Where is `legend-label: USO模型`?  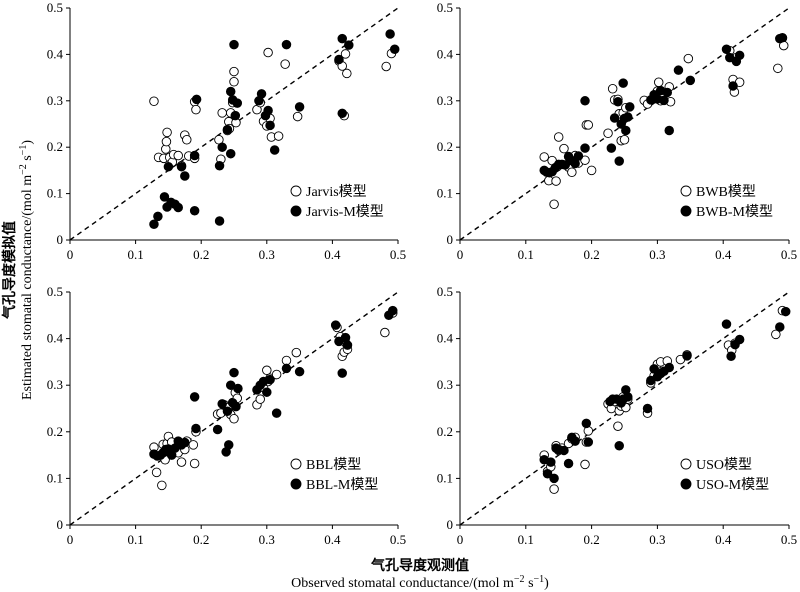 legend-label: USO模型 is located at coordinates (724, 465).